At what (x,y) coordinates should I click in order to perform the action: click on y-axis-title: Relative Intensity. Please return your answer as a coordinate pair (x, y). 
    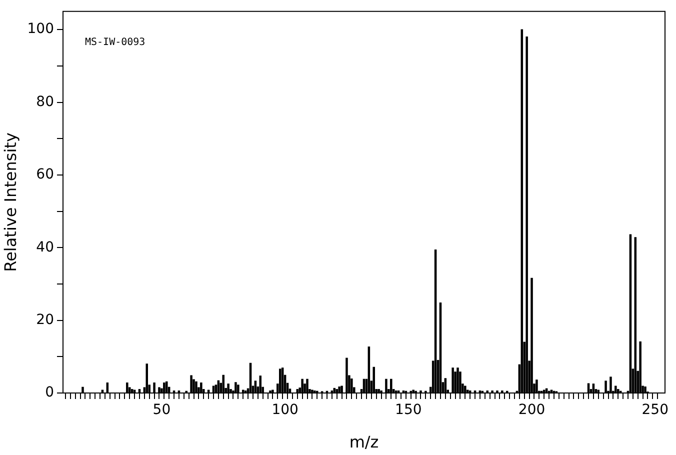
    Looking at the image, I should click on (10, 202).